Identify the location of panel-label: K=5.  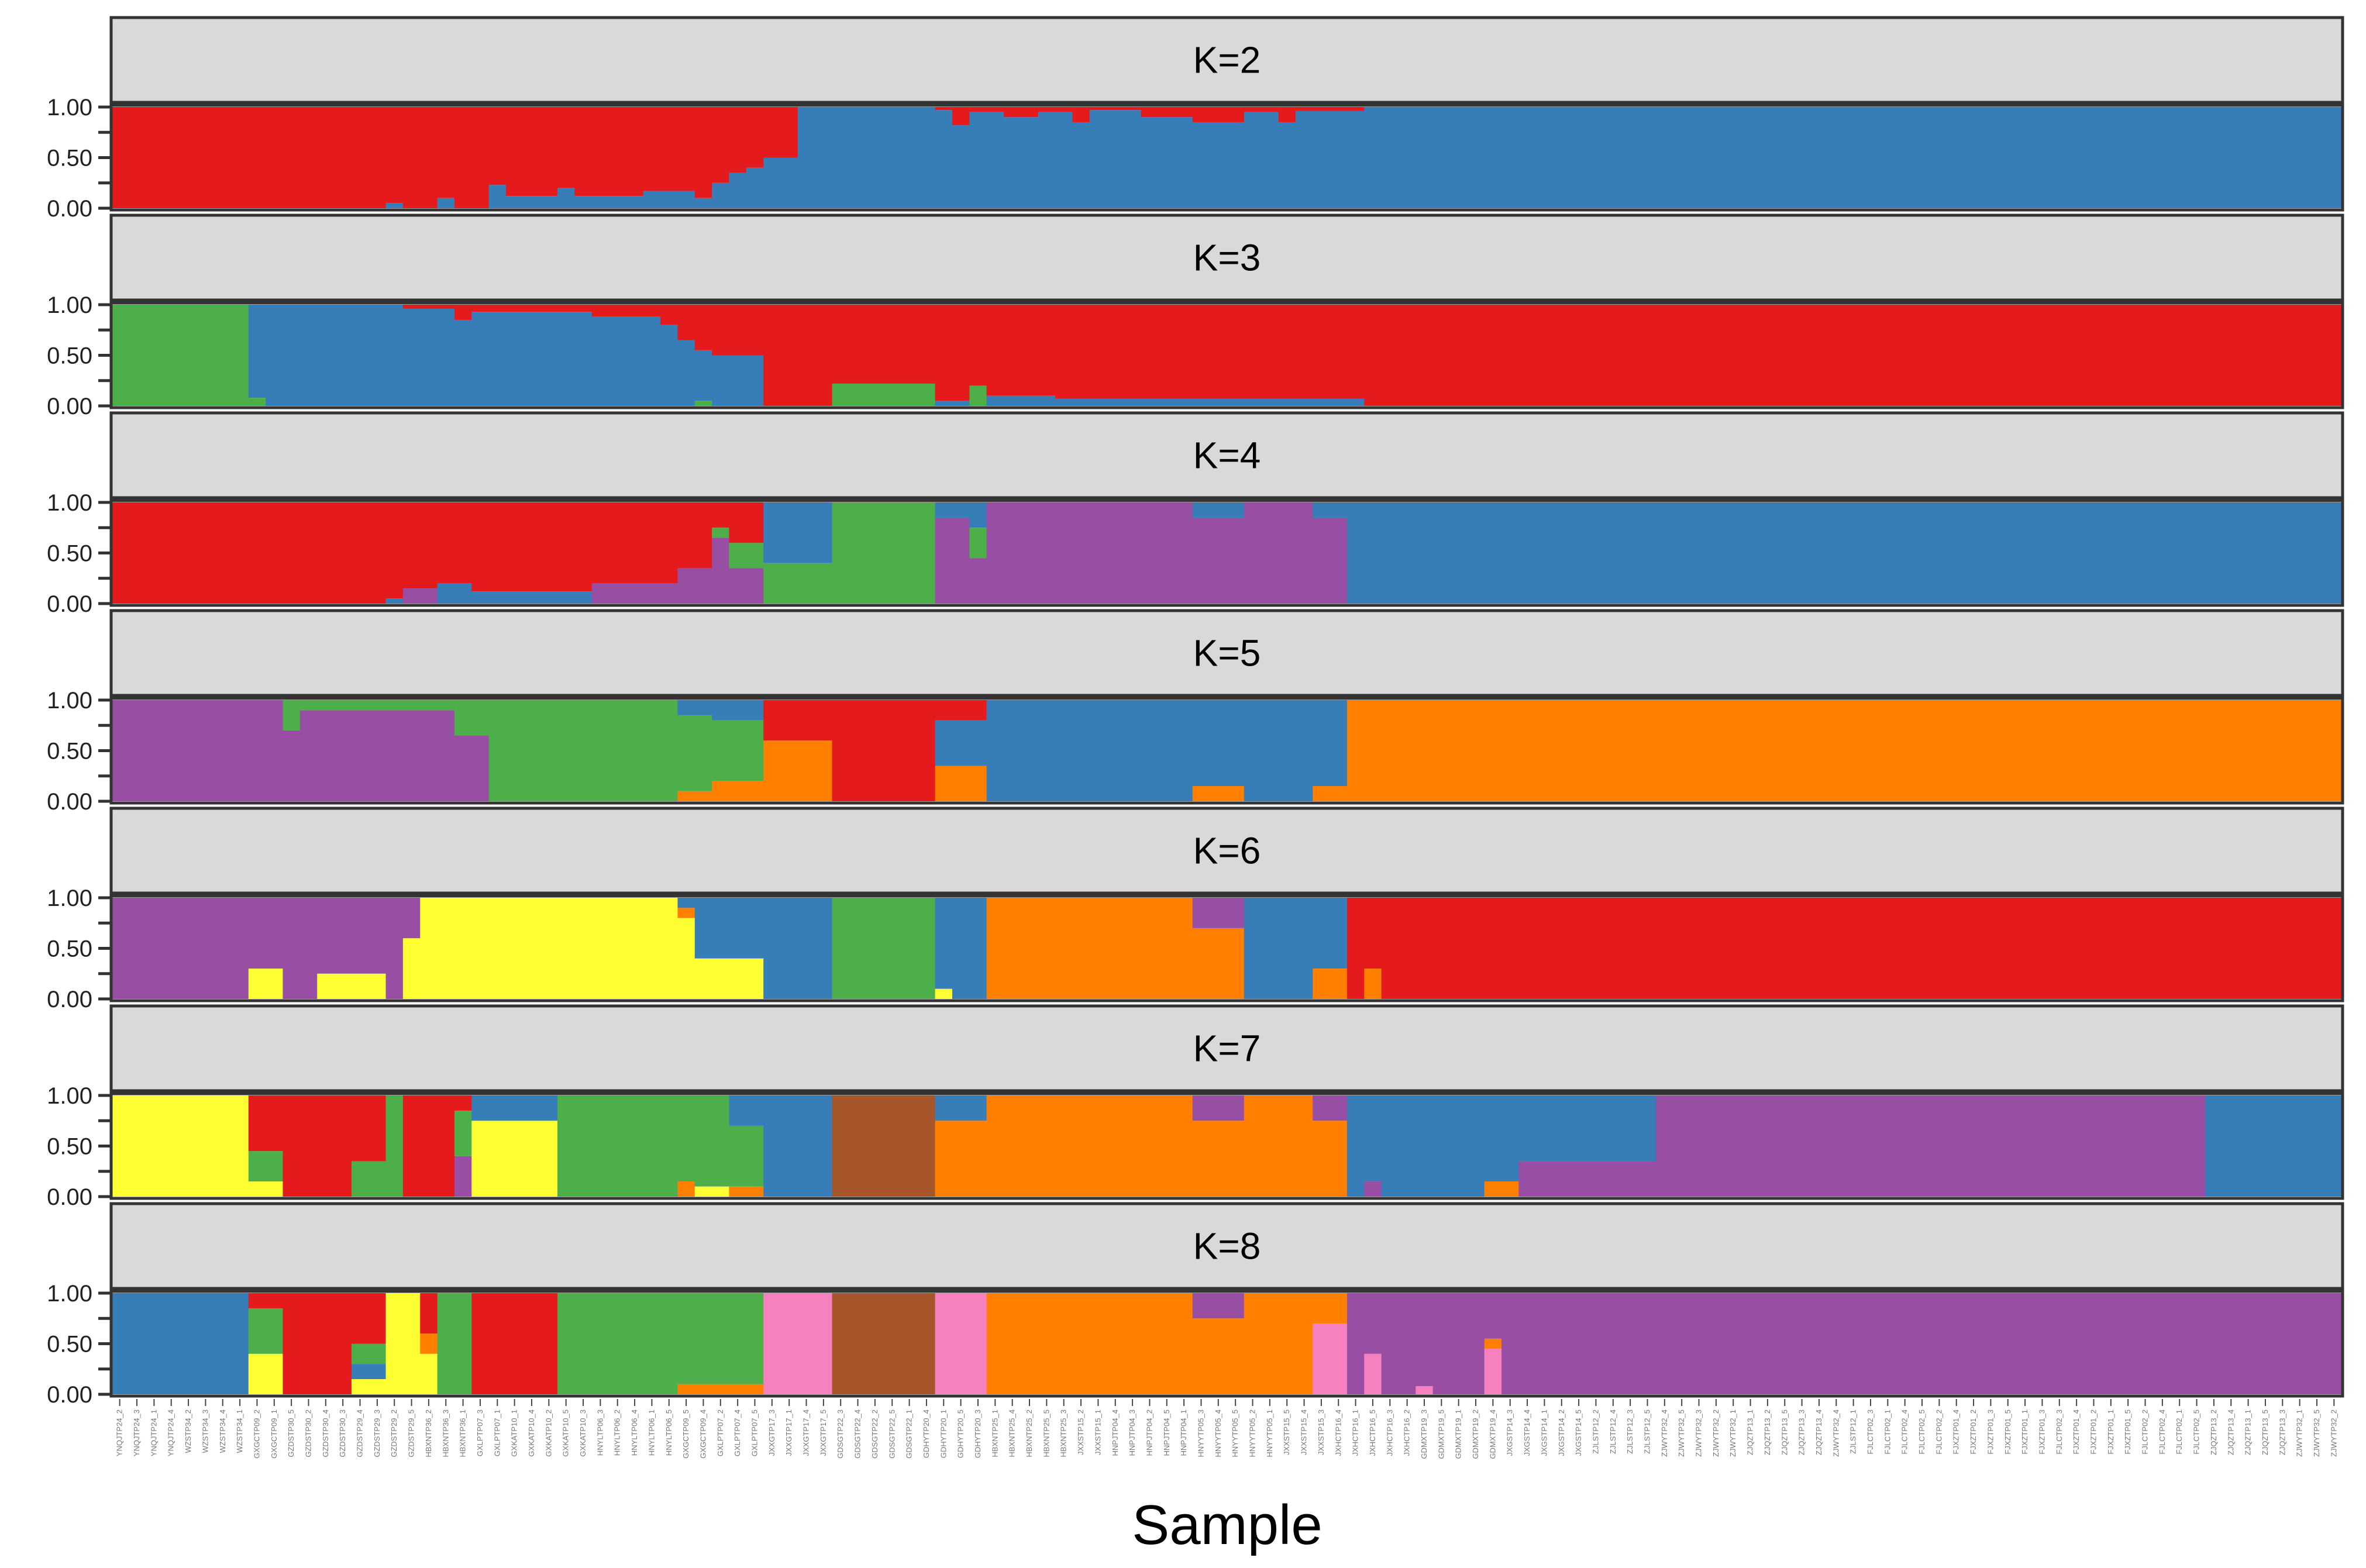
(1227, 653).